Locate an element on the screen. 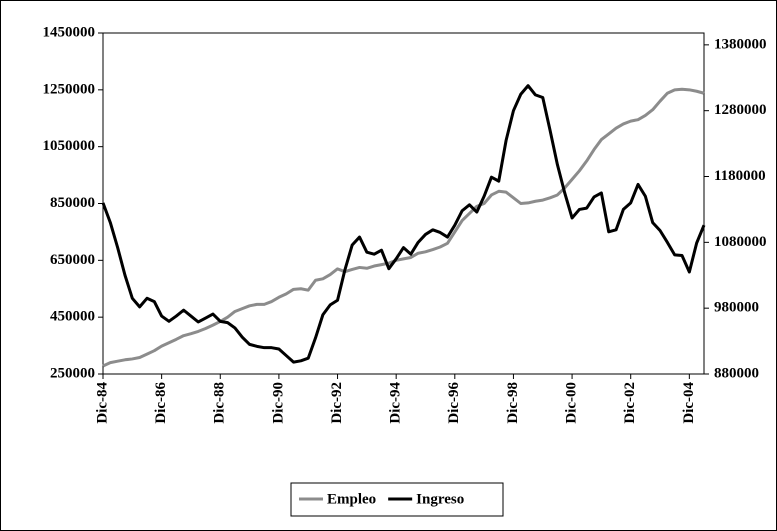 Image resolution: width=777 pixels, height=531 pixels. x-tick-label: Dic-98 is located at coordinates (513, 403).